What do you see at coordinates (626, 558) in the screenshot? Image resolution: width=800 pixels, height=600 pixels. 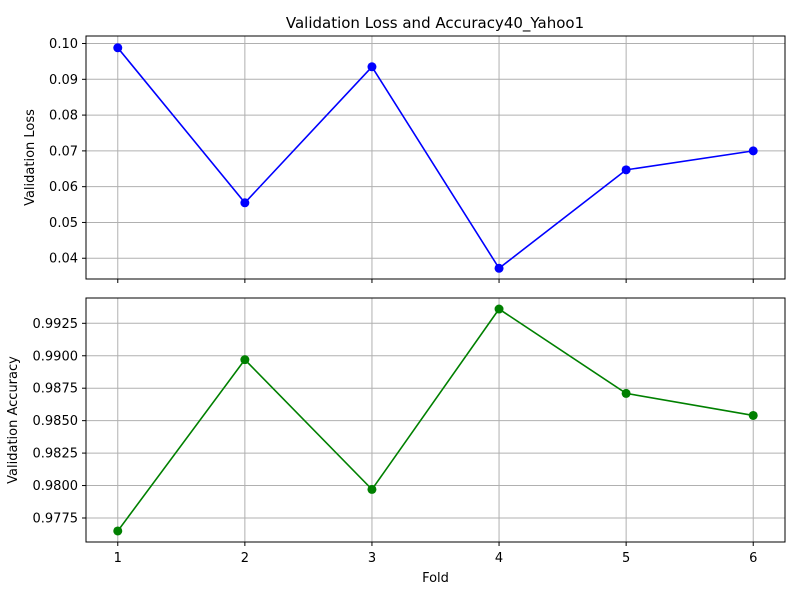 I see `accuracy-xtick-label: 5` at bounding box center [626, 558].